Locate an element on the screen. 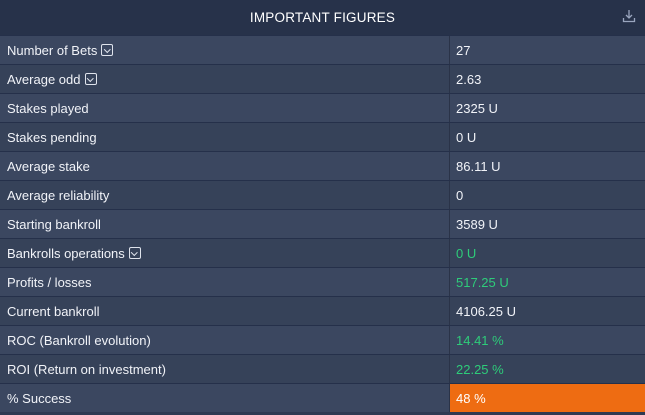  row-label: Number of Bets is located at coordinates (225, 50).